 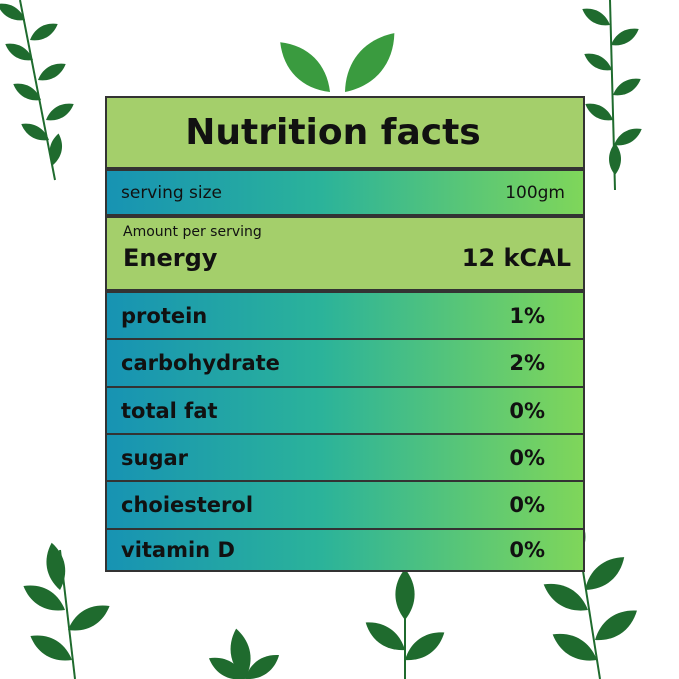 I want to click on nutrient-row: carbohydrate 2%, so click(x=345, y=363).